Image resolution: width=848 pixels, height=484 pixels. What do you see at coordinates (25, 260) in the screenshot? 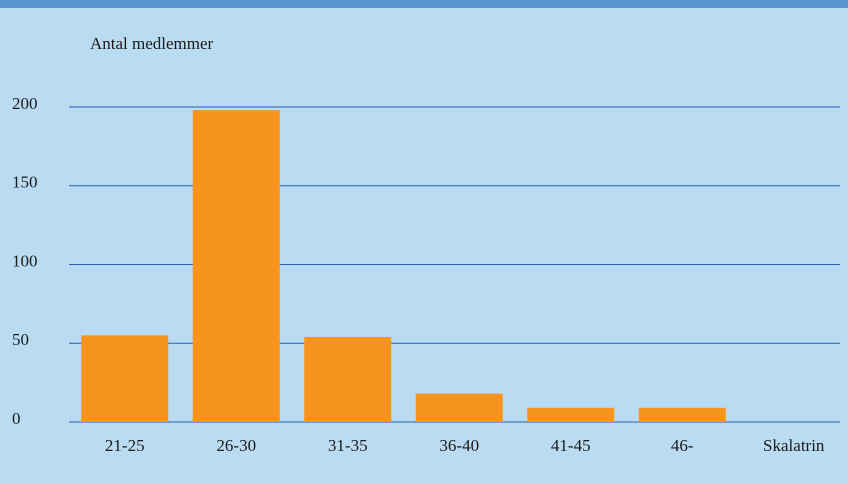
I see `y-tick-label: 100` at bounding box center [25, 260].